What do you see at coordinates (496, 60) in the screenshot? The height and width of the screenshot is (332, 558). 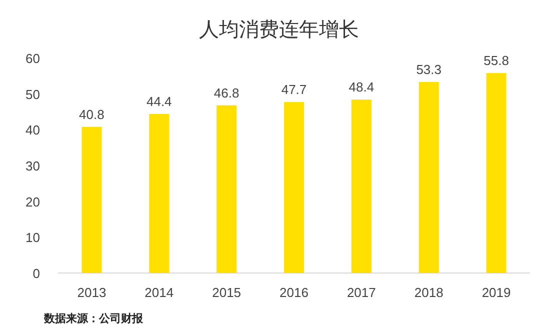 I see `data-label: 55.8` at bounding box center [496, 60].